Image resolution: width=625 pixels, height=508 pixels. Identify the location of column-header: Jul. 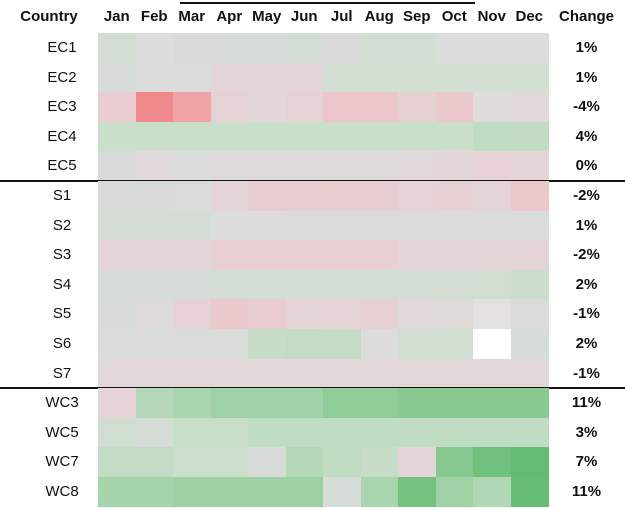
(341, 16).